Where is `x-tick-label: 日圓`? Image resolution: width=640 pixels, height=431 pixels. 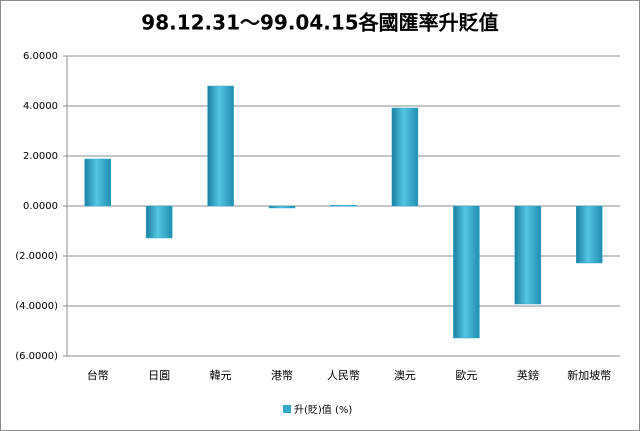 x-tick-label: 日圓 is located at coordinates (159, 375).